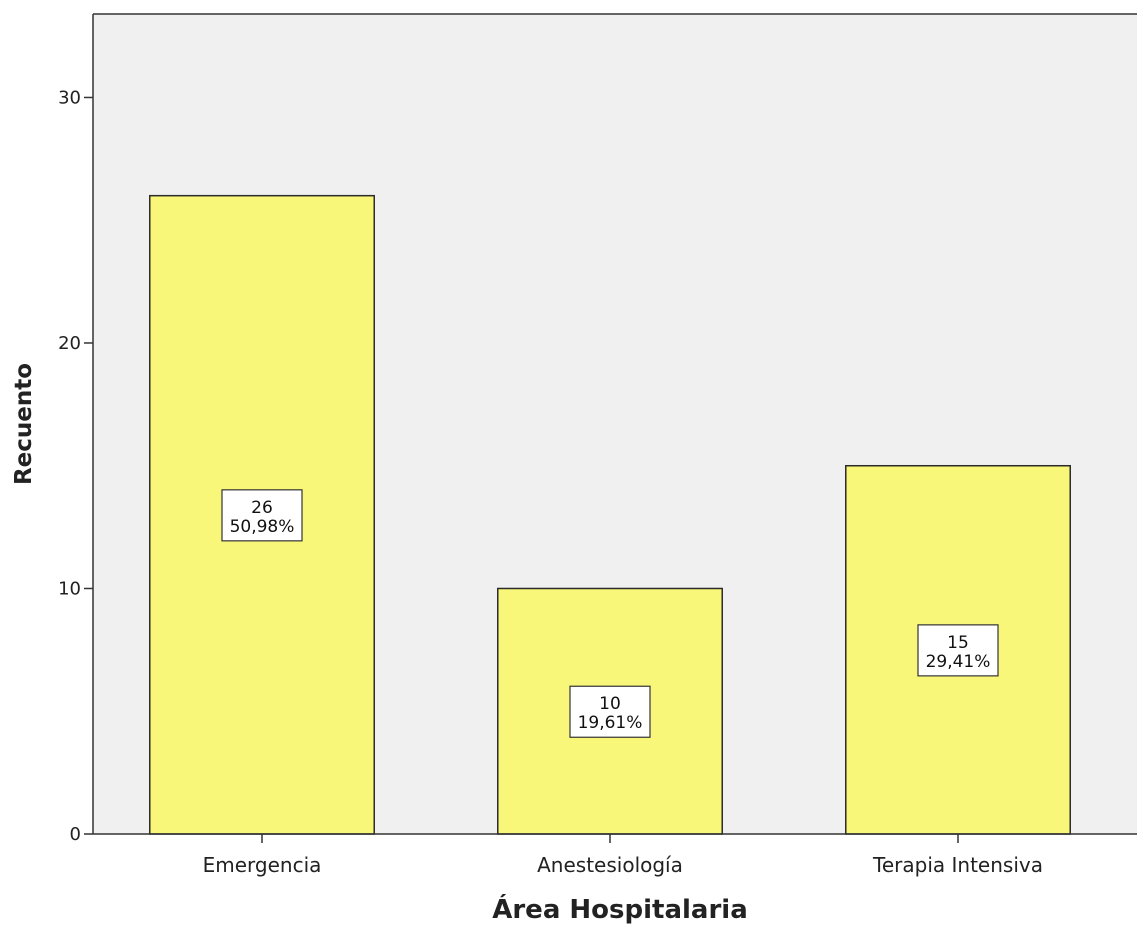 This screenshot has height=929, width=1137. What do you see at coordinates (957, 865) in the screenshot?
I see `x-tick-label-2: Terapia Intensiva` at bounding box center [957, 865].